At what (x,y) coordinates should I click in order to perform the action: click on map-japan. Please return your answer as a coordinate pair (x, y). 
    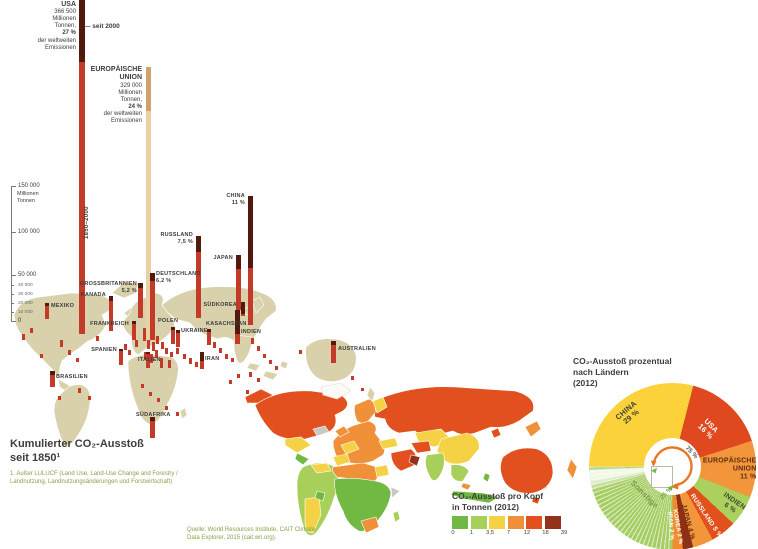
    Looking at the image, I should click on (258, 305).